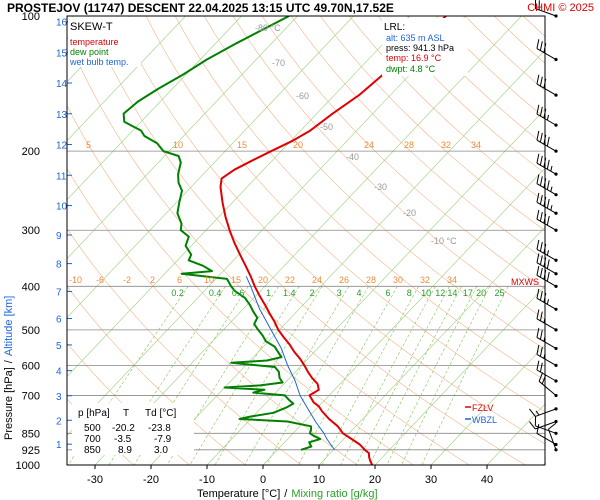 The height and width of the screenshot is (500, 600). What do you see at coordinates (425, 280) in the screenshot?
I see `isotherm-label: 32` at bounding box center [425, 280].